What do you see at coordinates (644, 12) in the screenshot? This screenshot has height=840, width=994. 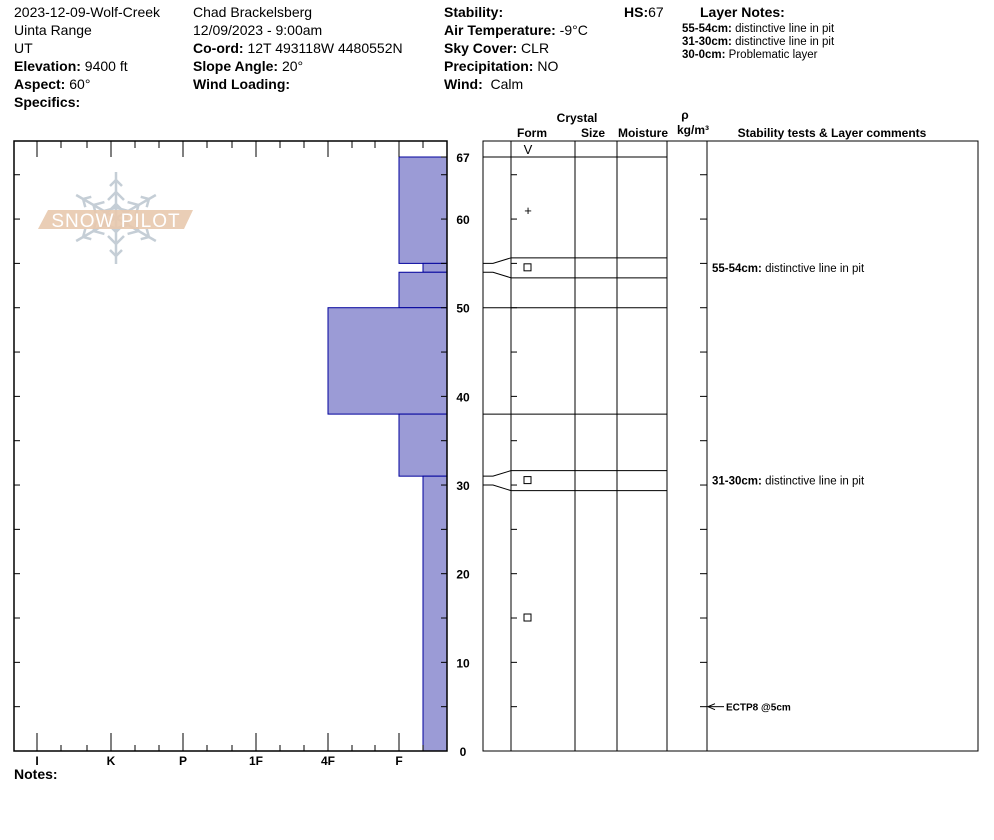 I see `snow-height: HS:67` at bounding box center [644, 12].